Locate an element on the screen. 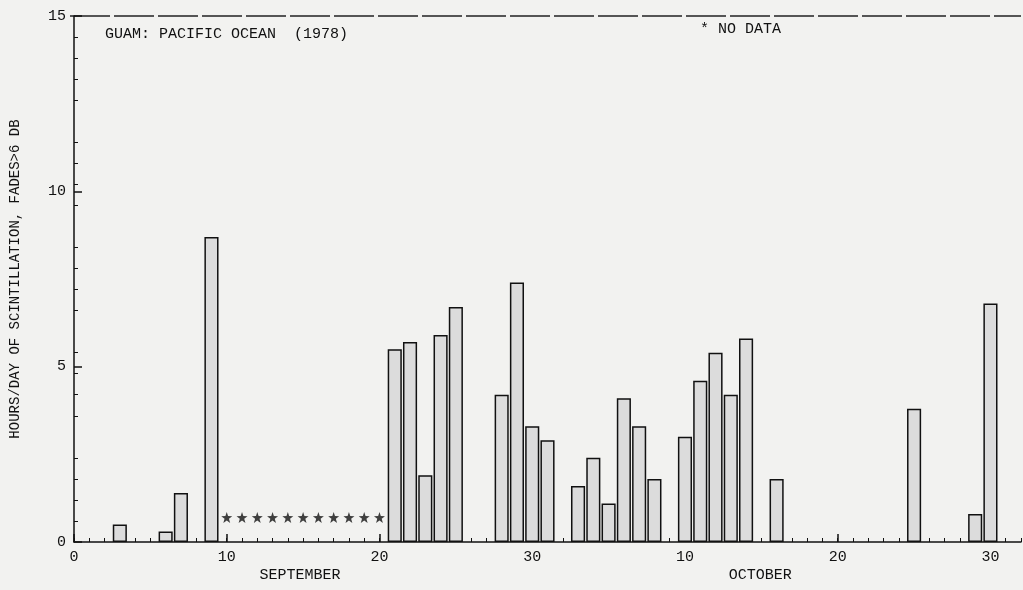  y-tick-label: 10 is located at coordinates (56, 191).